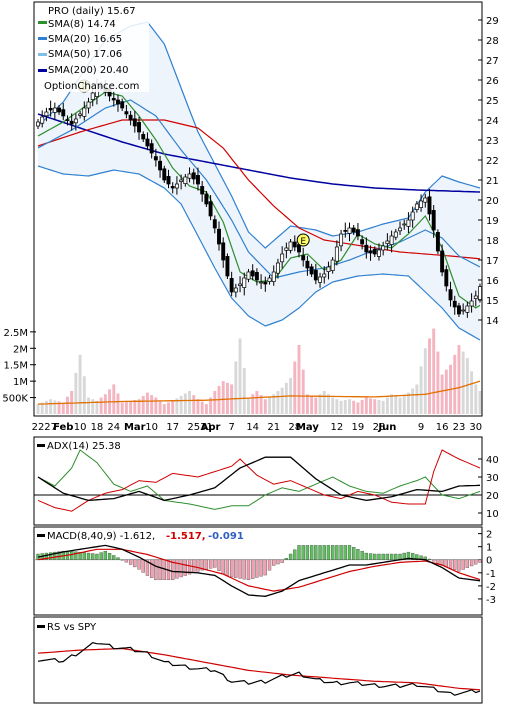 Image resolution: width=526 pixels, height=710 pixels. I want to click on sma20-swatch, so click(42, 38).